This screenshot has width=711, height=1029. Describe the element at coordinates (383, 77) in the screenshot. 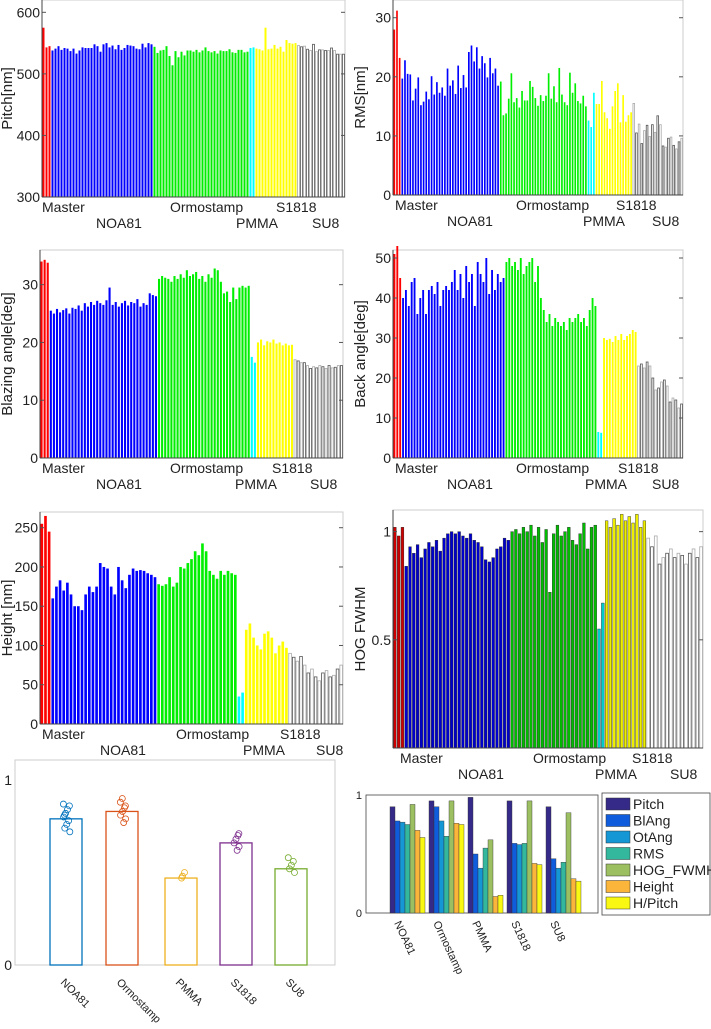

I see `y-tick-label: 20` at that location.